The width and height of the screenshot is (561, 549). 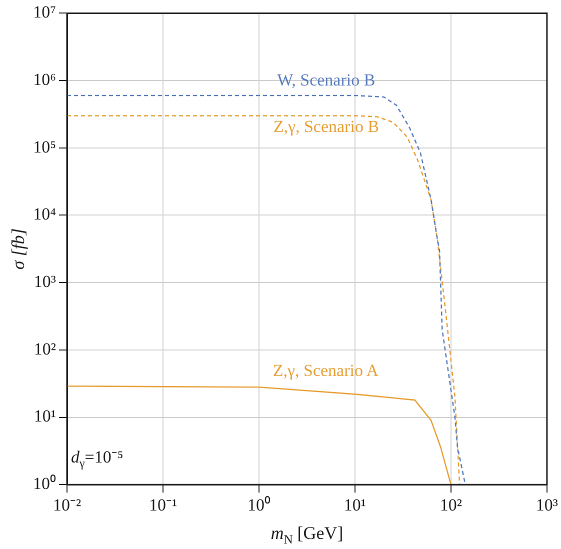 What do you see at coordinates (326, 80) in the screenshot?
I see `series-label: W, Scenario B` at bounding box center [326, 80].